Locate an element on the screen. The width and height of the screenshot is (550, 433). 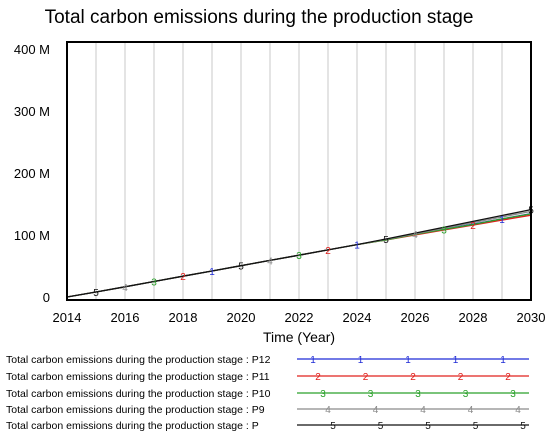
x-axis-title: Time (Year) is located at coordinates (299, 337).